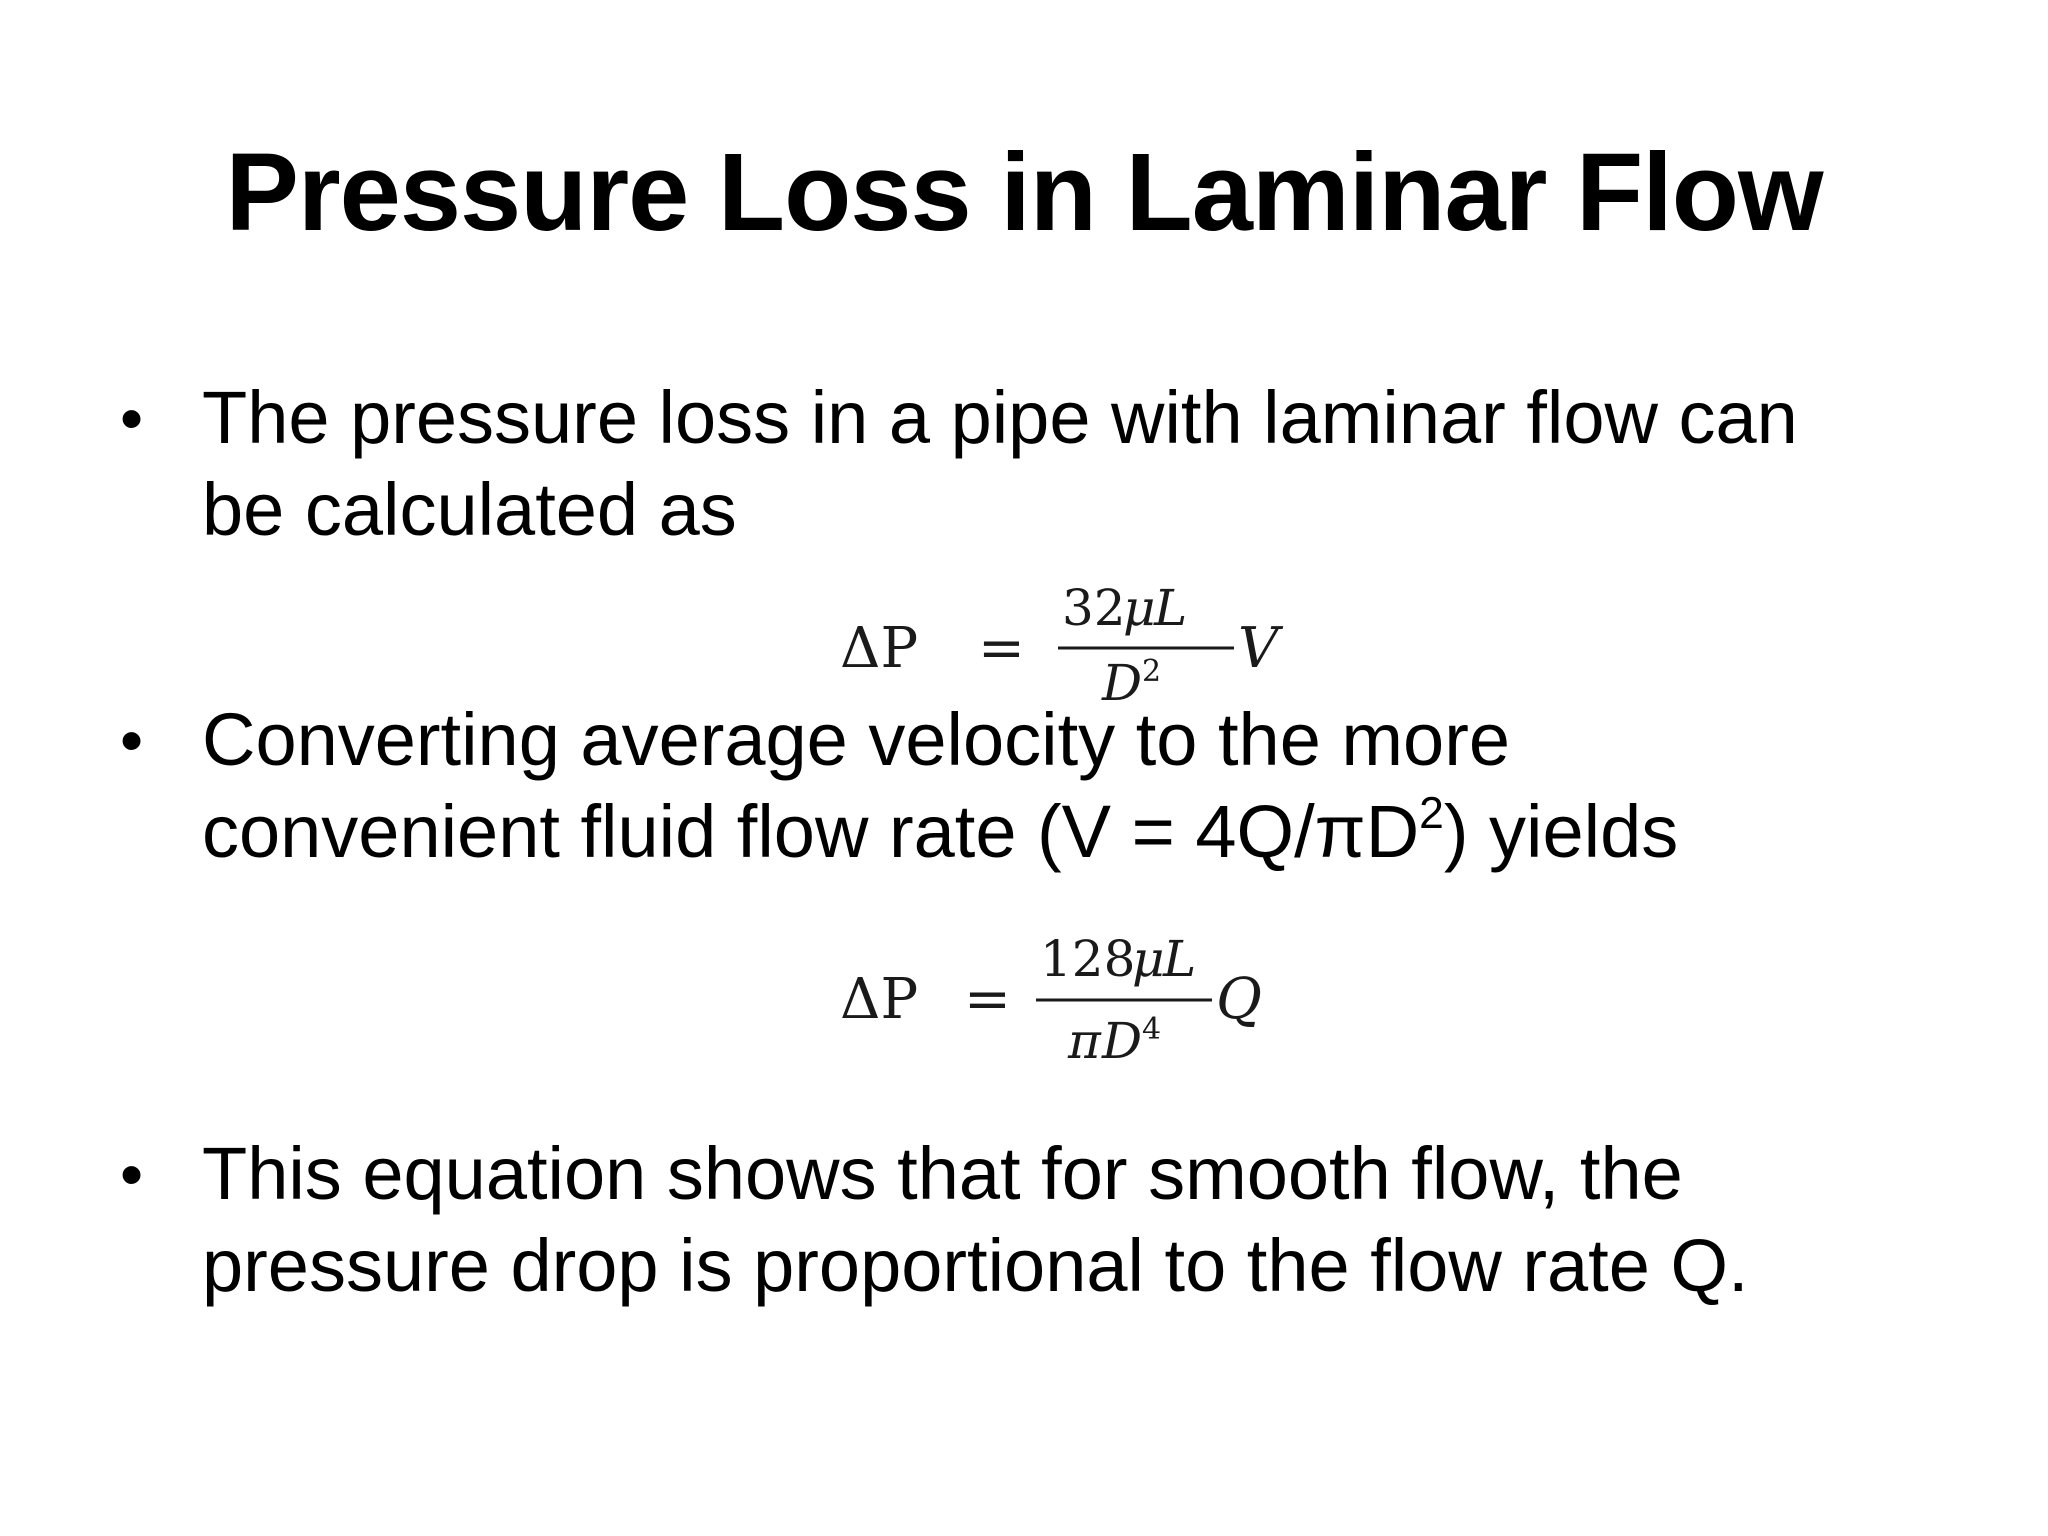 Image resolution: width=2048 pixels, height=1536 pixels. Describe the element at coordinates (1261, 648) in the screenshot. I see `equation-rhs-variable: V` at that location.